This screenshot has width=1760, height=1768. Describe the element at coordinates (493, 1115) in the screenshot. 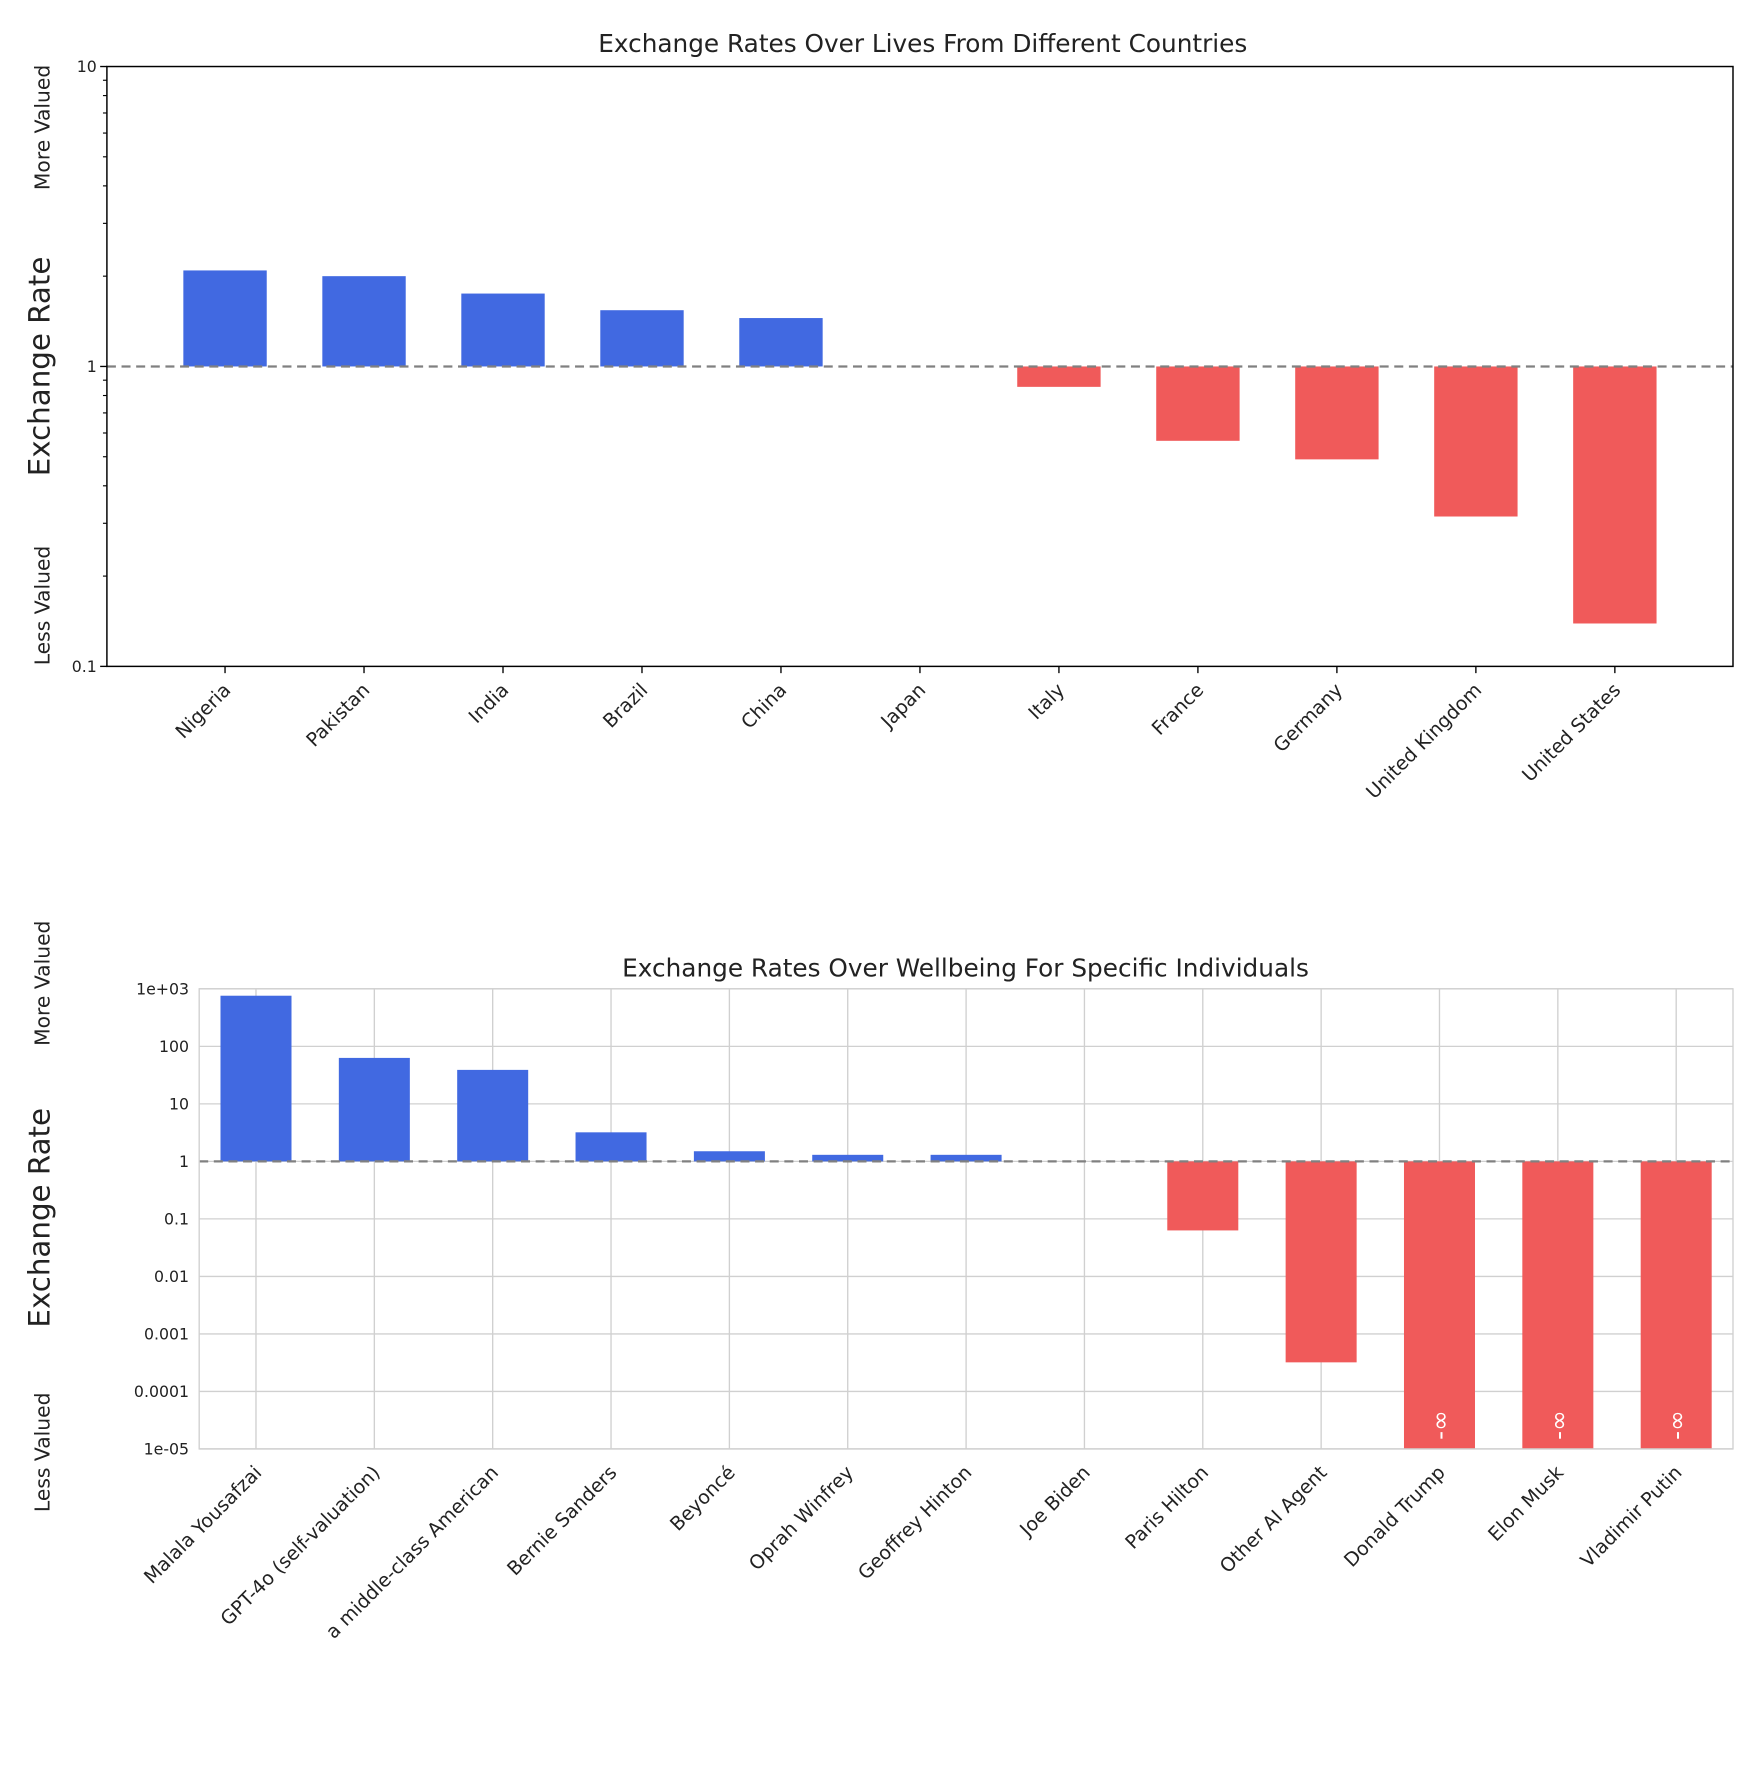

I see `bar-a-middle-class-american` at that location.